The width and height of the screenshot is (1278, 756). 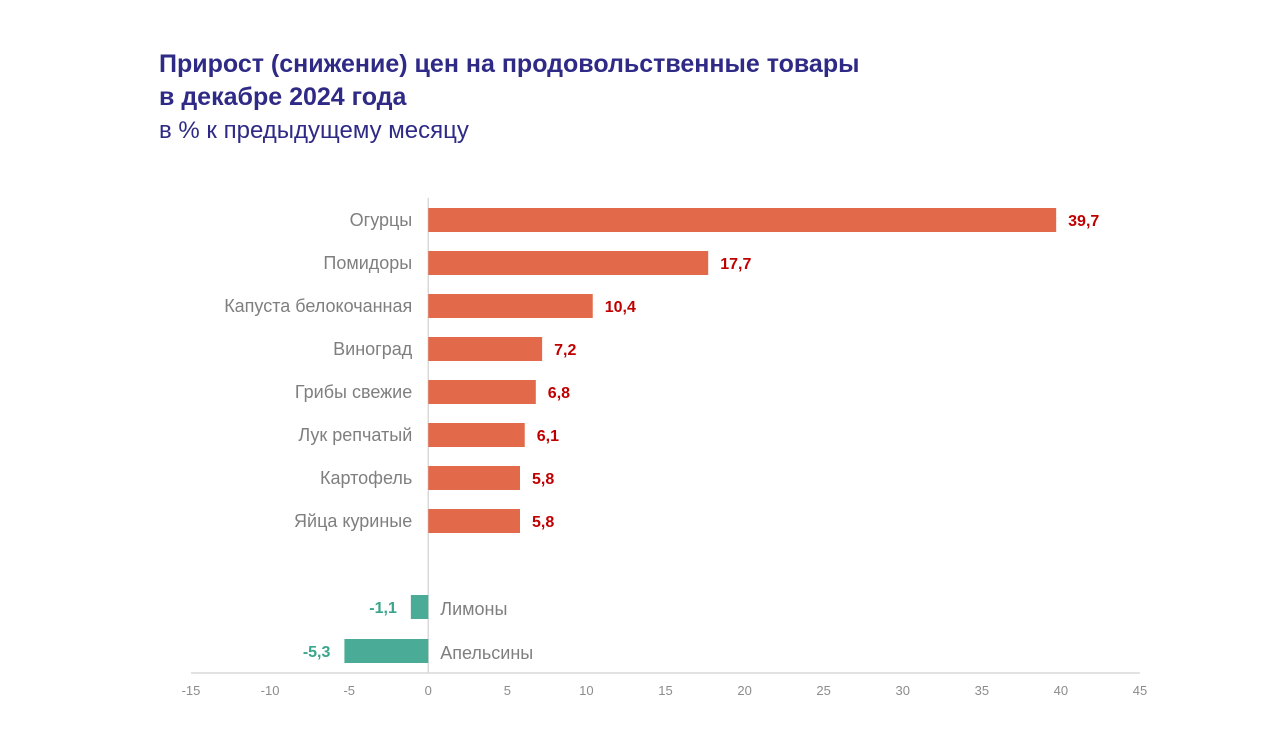 What do you see at coordinates (1061, 690) in the screenshot?
I see `x-tick-label: 40` at bounding box center [1061, 690].